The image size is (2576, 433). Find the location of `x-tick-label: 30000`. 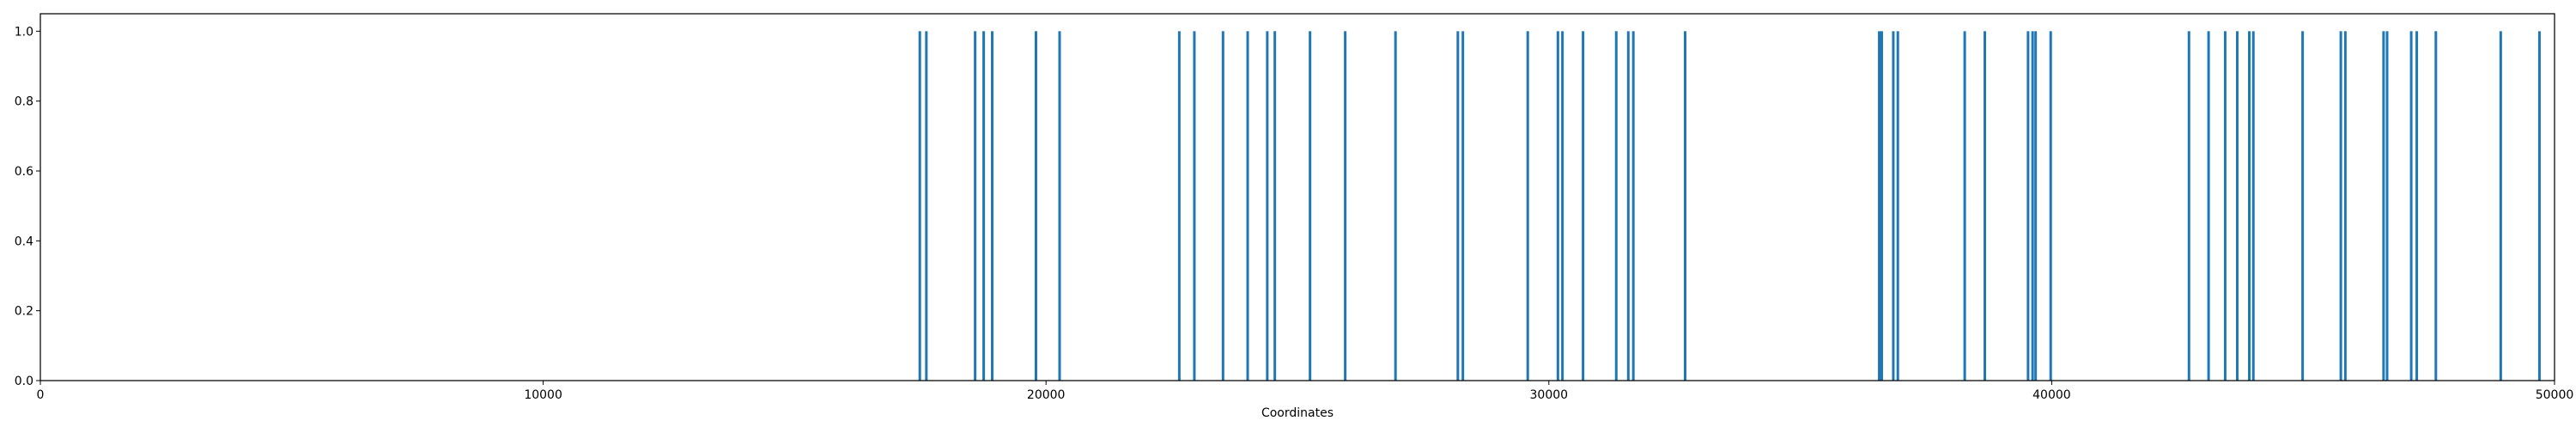

x-tick-label: 30000 is located at coordinates (1550, 395).